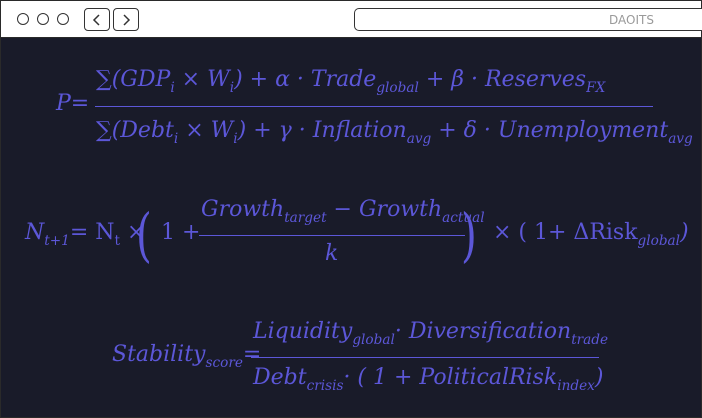 The width and height of the screenshot is (702, 418). What do you see at coordinates (144, 235) in the screenshot?
I see `left-paren: (` at bounding box center [144, 235].